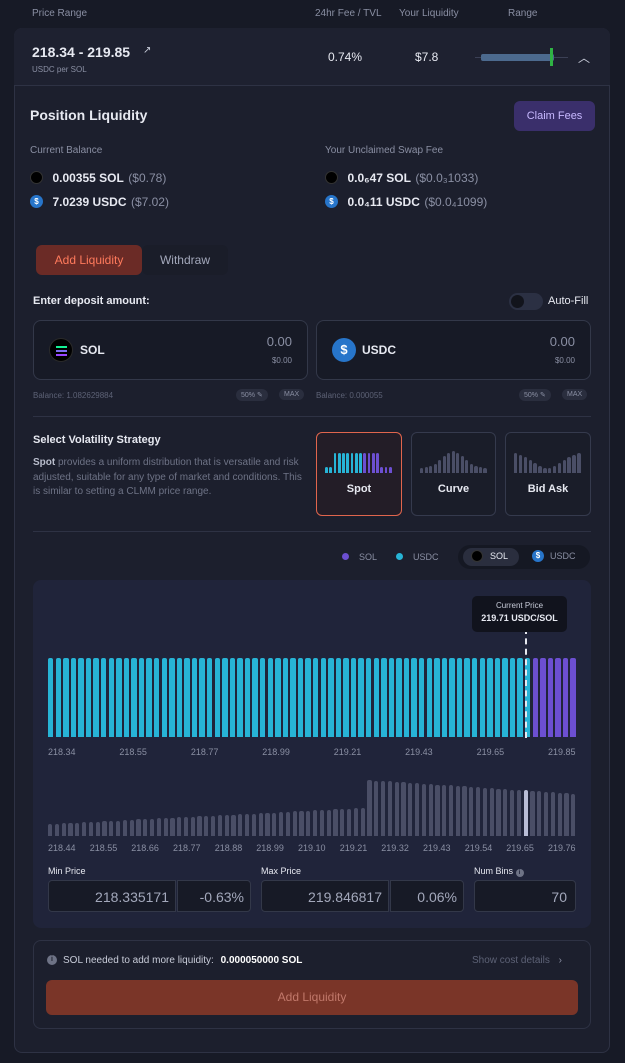  Describe the element at coordinates (494, 871) in the screenshot. I see `num-bins-text: Num Bins` at that location.